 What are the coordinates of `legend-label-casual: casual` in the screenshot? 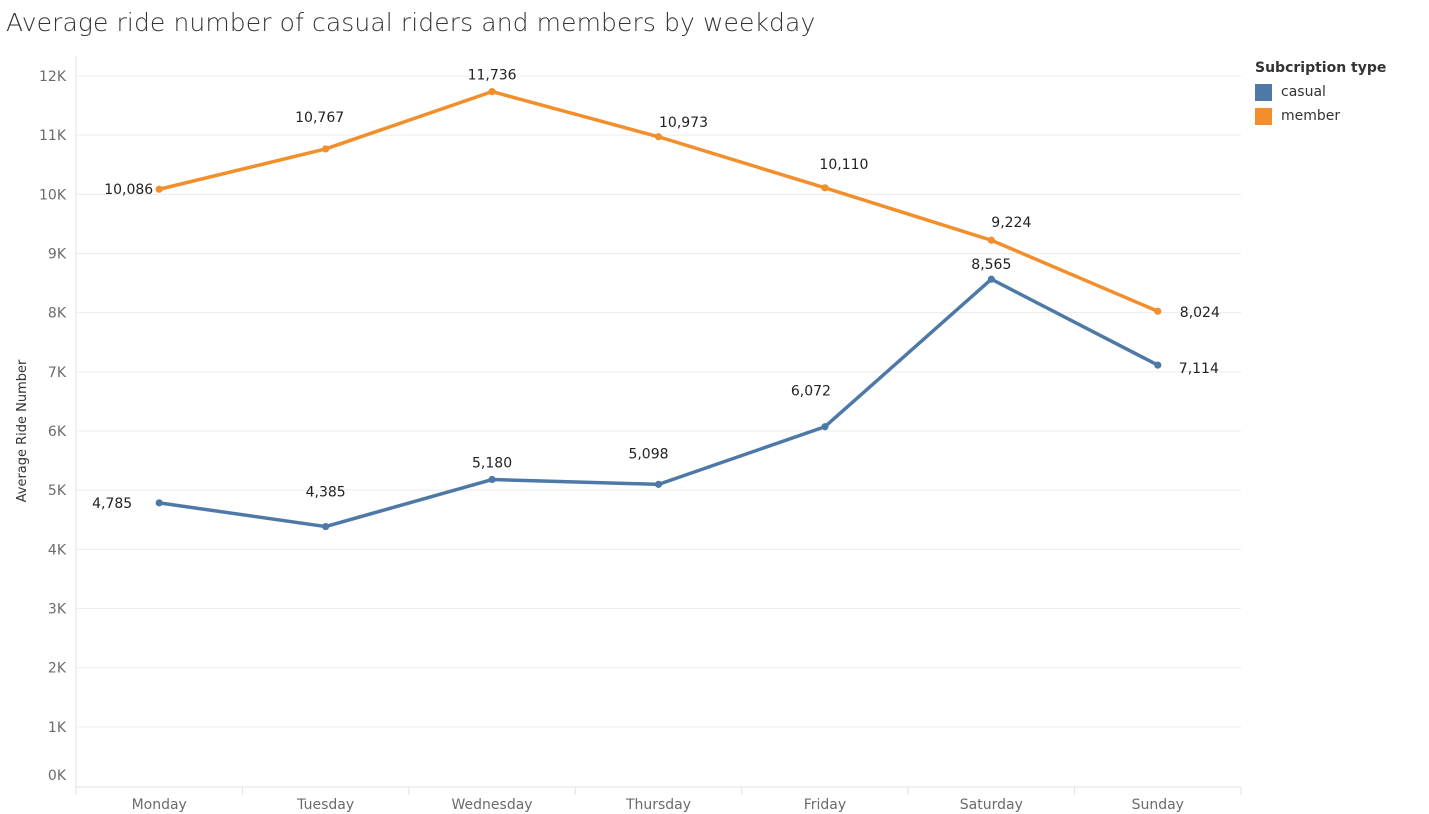 It's located at (1303, 92).